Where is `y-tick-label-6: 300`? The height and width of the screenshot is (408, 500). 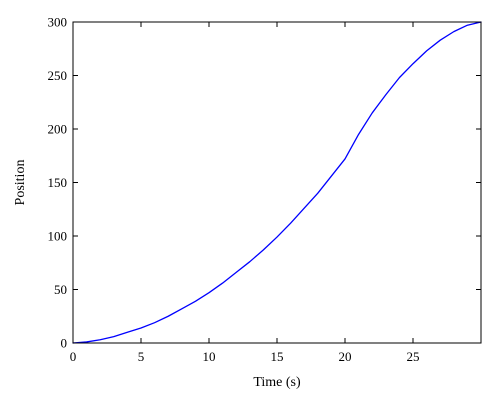
y-tick-label-6: 300 is located at coordinates (58, 22).